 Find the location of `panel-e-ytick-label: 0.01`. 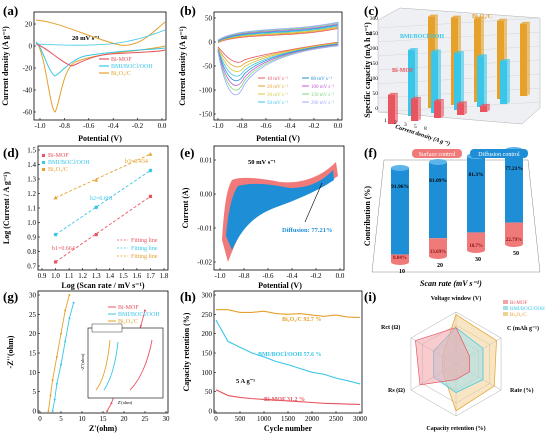

panel-e-ytick-label: 0.01 is located at coordinates (206, 161).